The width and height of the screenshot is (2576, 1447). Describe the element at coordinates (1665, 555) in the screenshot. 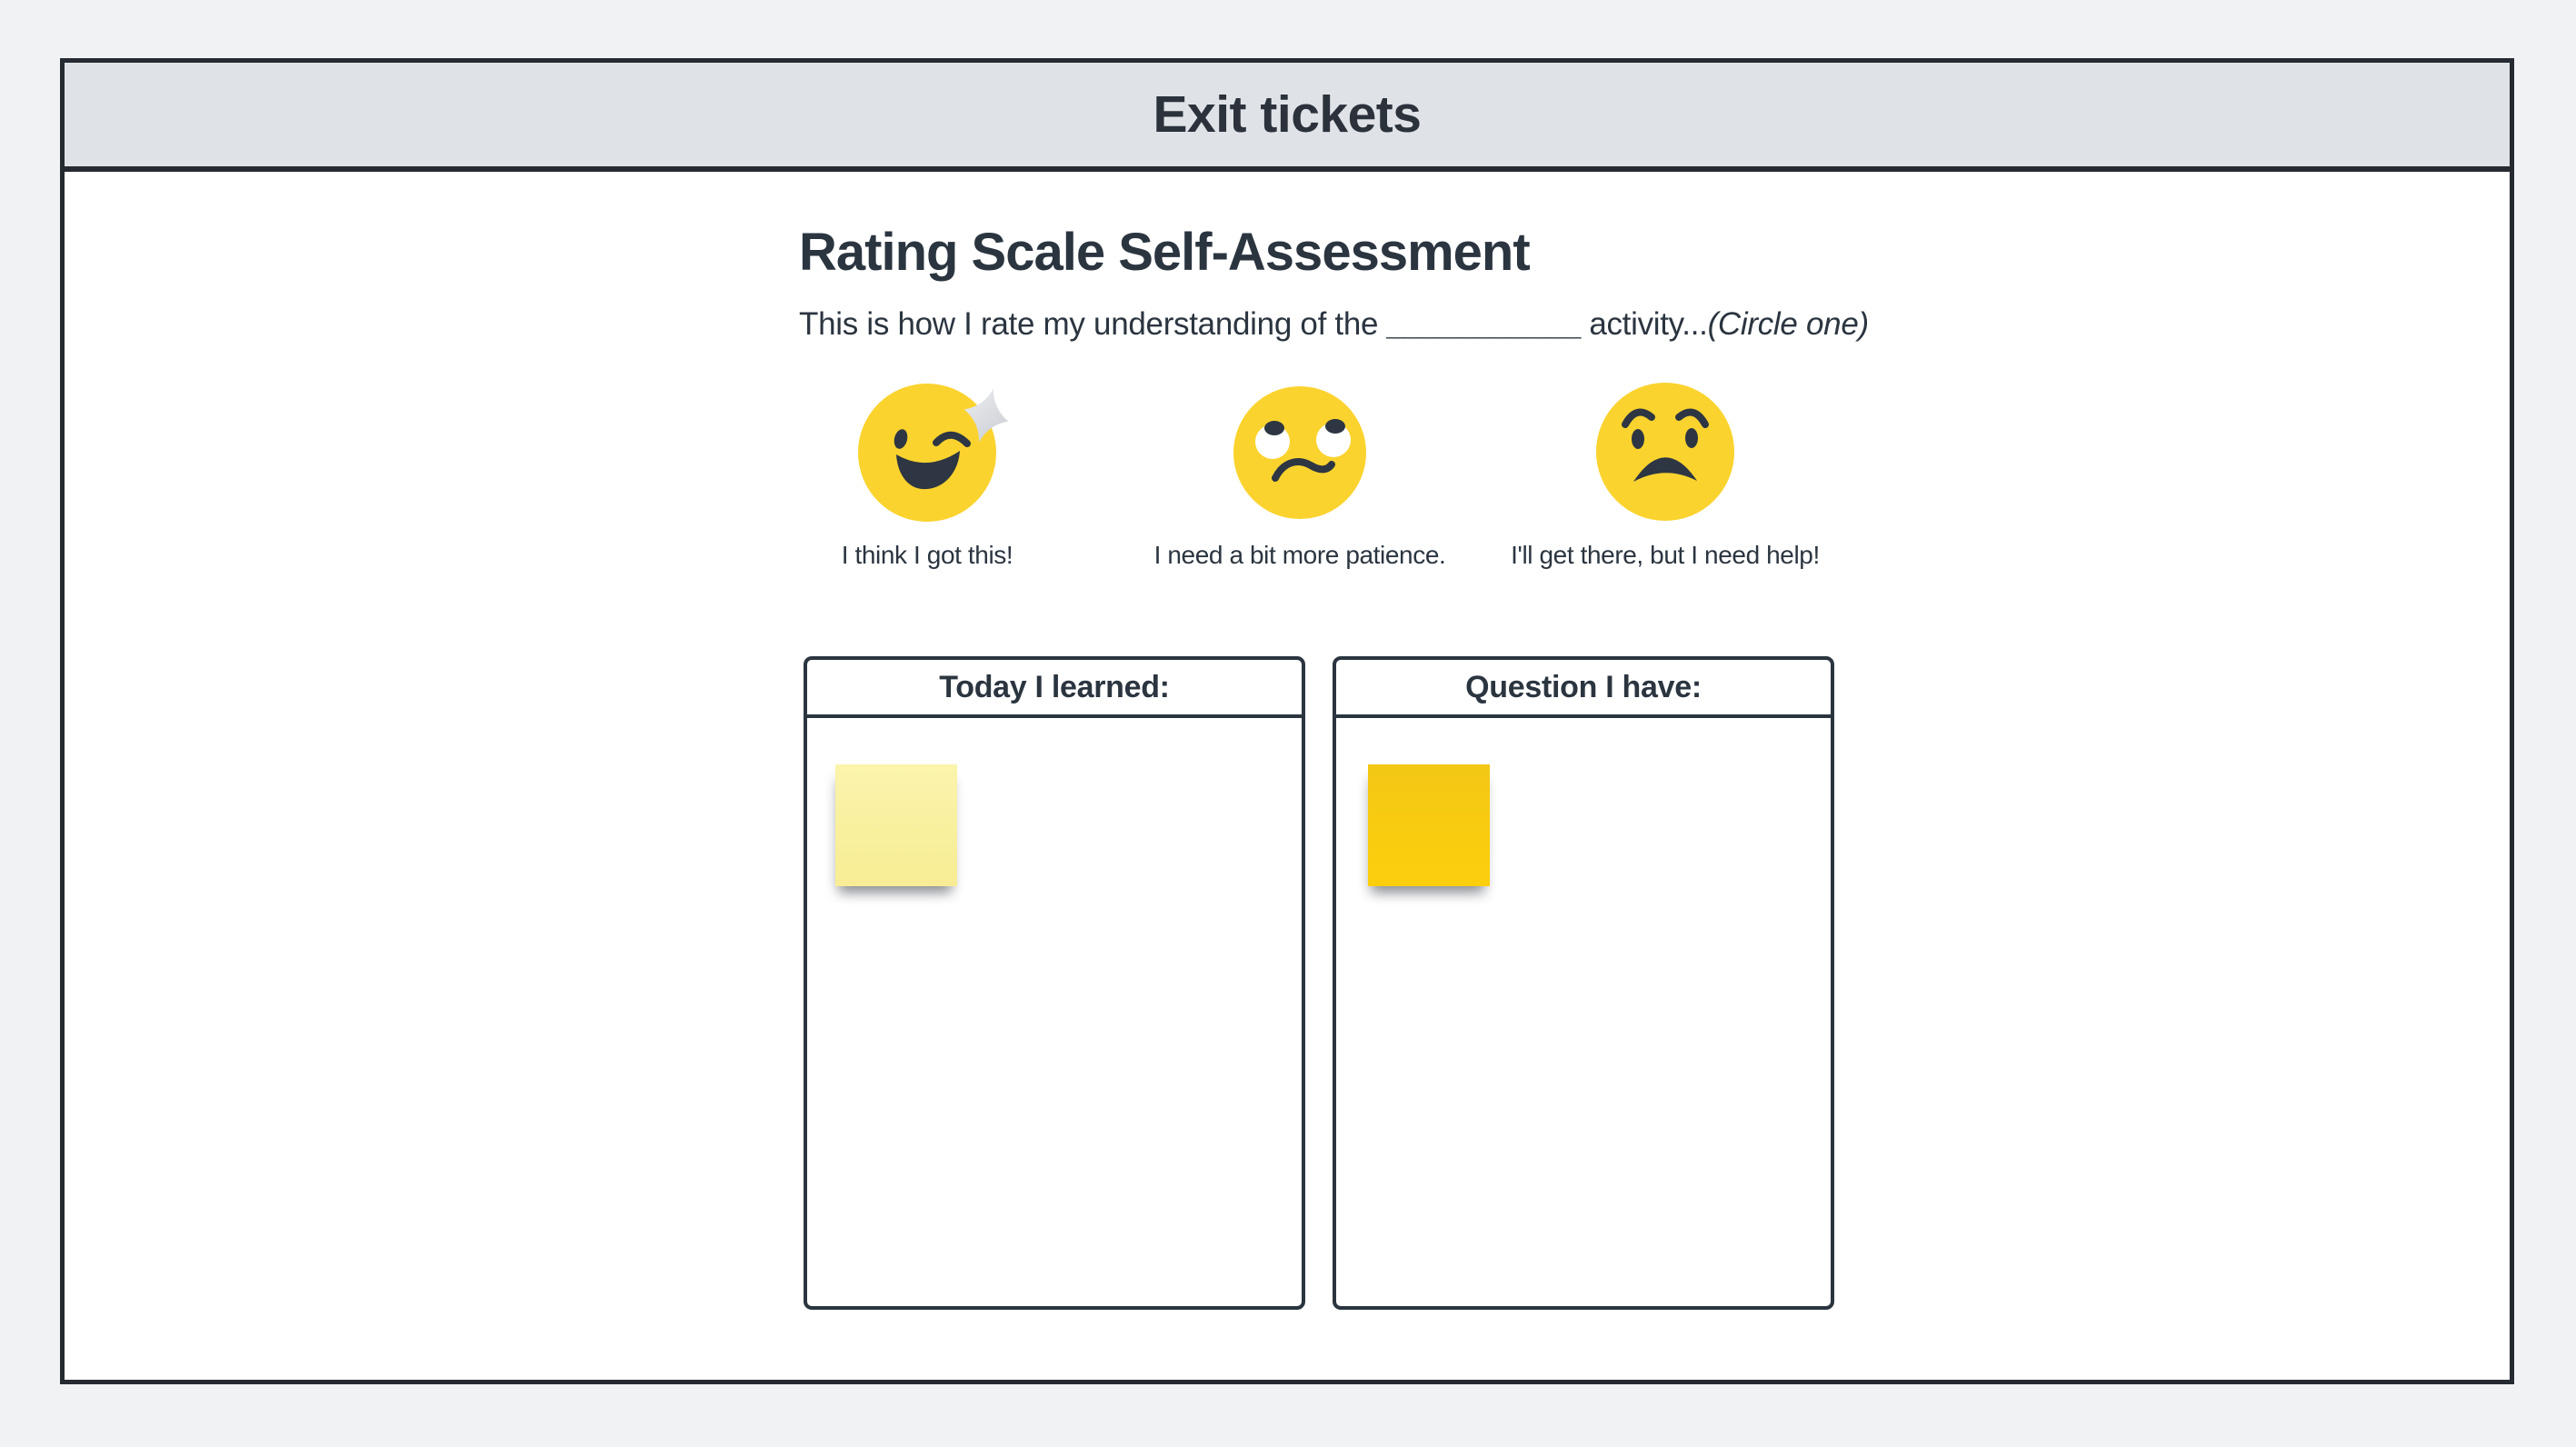

I see `option-label-need-help: I'll get there, but I need help!` at that location.